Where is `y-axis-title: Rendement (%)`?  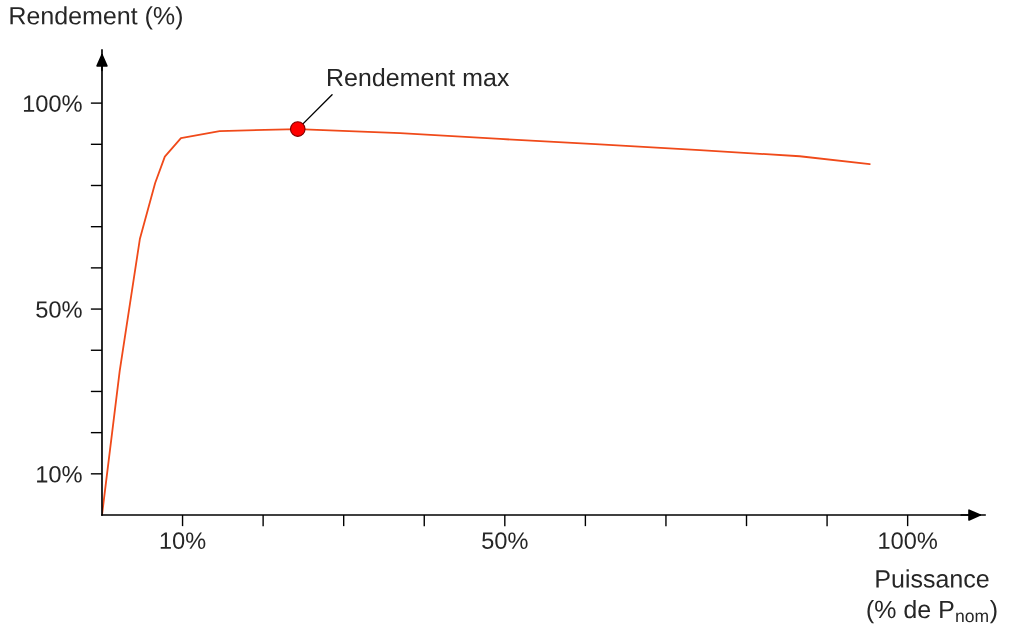 y-axis-title: Rendement (%) is located at coordinates (96, 18).